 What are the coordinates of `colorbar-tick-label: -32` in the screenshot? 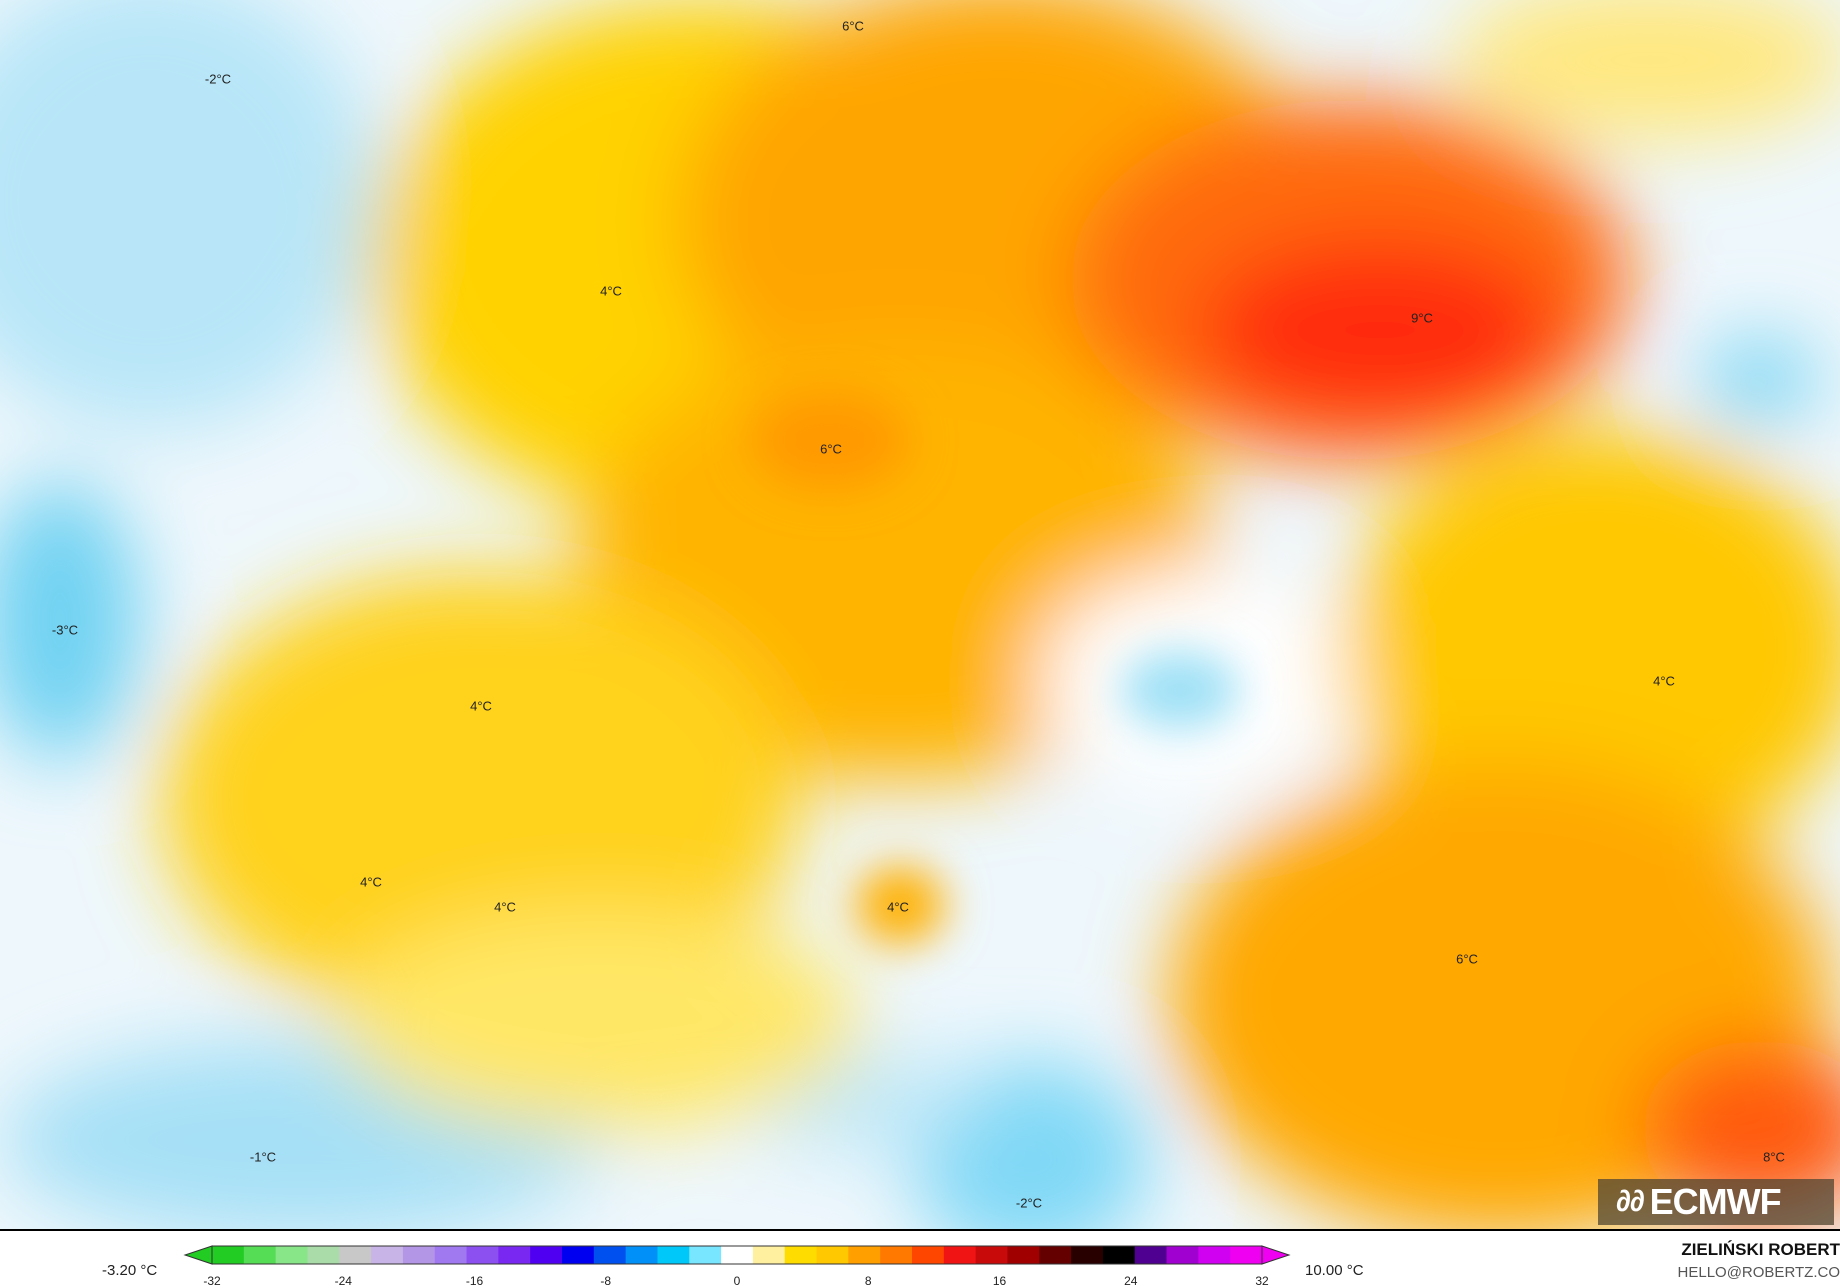 It's located at (212, 1281).